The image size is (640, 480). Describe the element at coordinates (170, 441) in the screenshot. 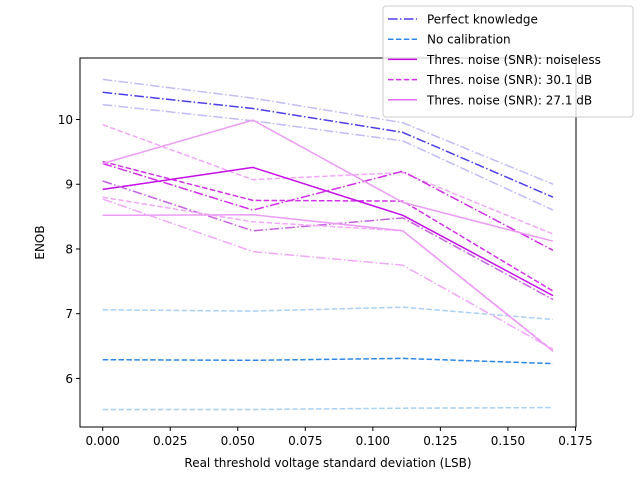

I see `x-tick-label: 0.025` at that location.